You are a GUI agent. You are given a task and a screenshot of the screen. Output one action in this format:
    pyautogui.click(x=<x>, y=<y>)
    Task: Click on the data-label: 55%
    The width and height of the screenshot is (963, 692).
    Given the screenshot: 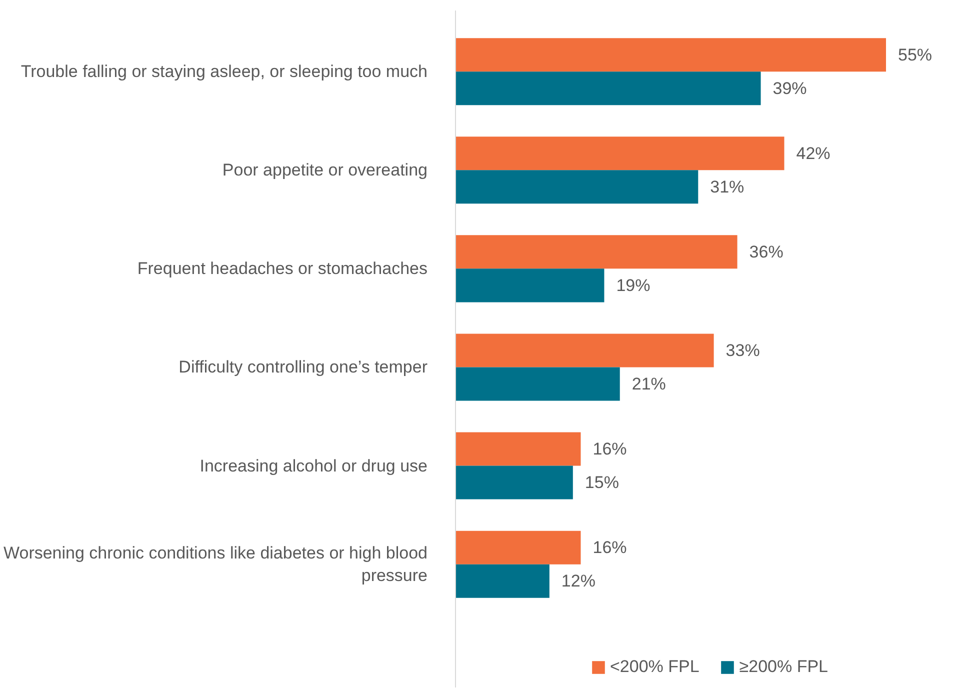 What is the action you would take?
    pyautogui.click(x=915, y=54)
    